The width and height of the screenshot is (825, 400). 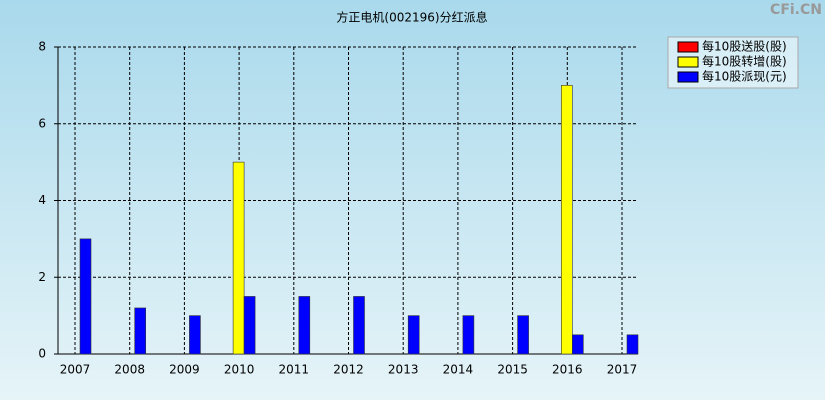 I want to click on x-tick-label: 2007, so click(x=75, y=370).